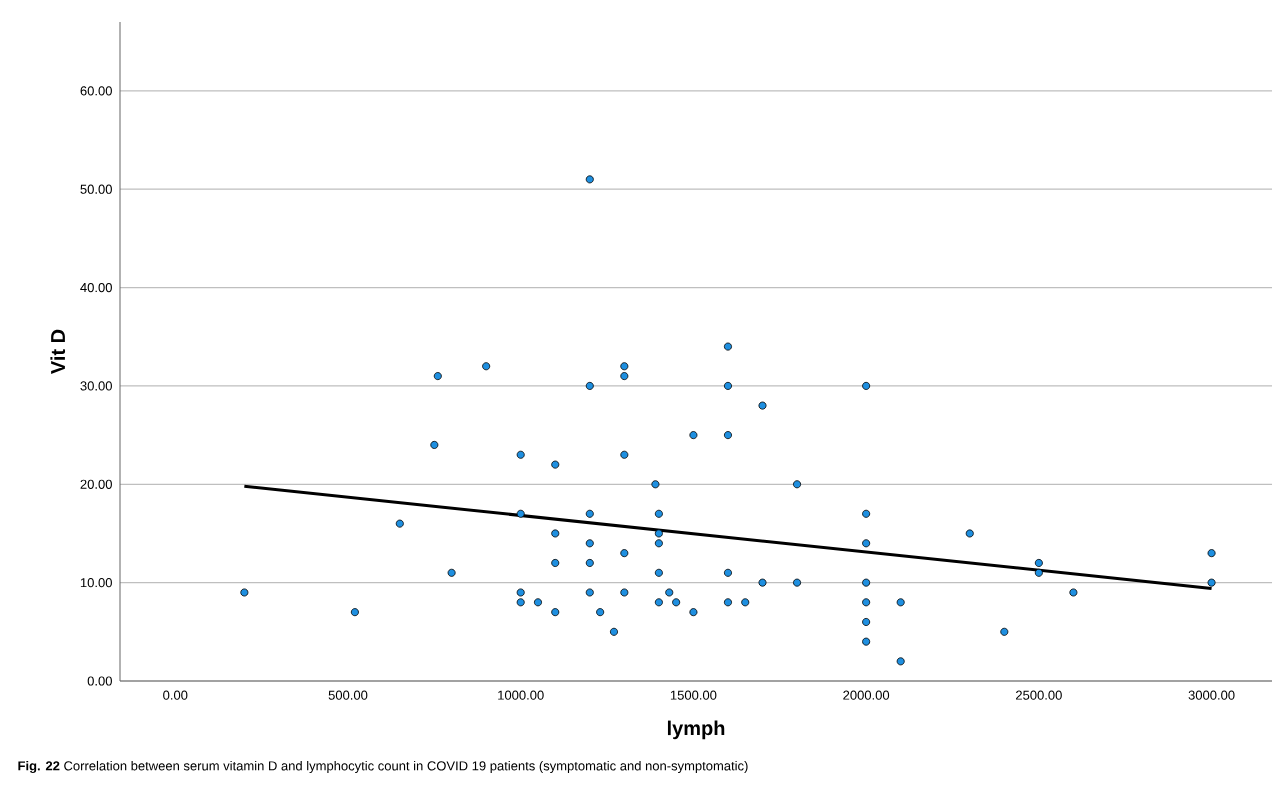  I want to click on y-axis-title: Vit D, so click(58, 351).